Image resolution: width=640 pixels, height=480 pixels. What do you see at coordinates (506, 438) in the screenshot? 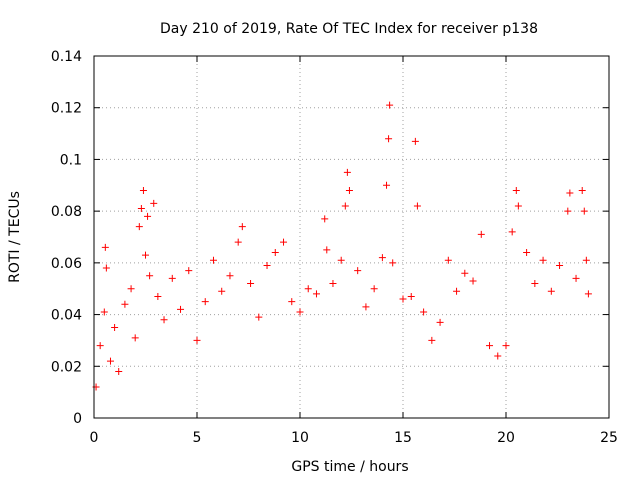
I see `x-tick-label: 20` at bounding box center [506, 438].